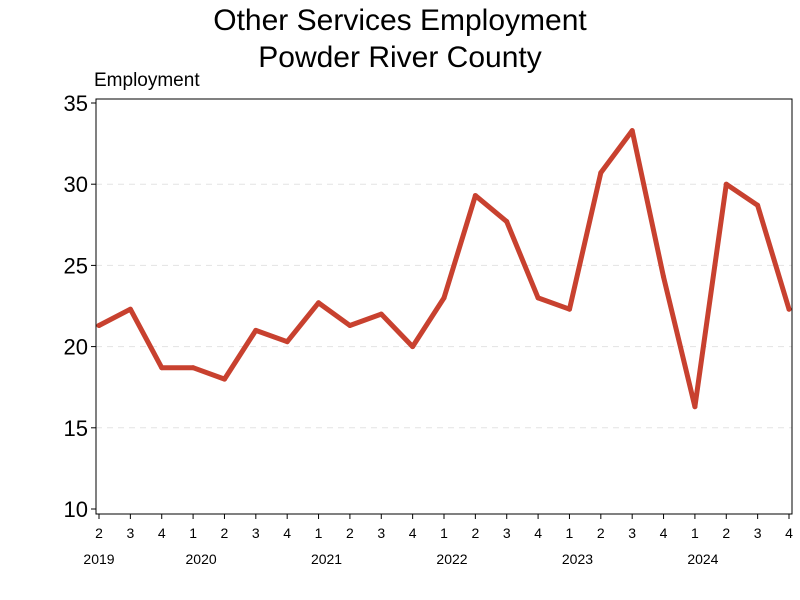 The image size is (800, 600). Describe the element at coordinates (80, 306) in the screenshot. I see `y-axis: 10 15 20 25 30 35` at that location.